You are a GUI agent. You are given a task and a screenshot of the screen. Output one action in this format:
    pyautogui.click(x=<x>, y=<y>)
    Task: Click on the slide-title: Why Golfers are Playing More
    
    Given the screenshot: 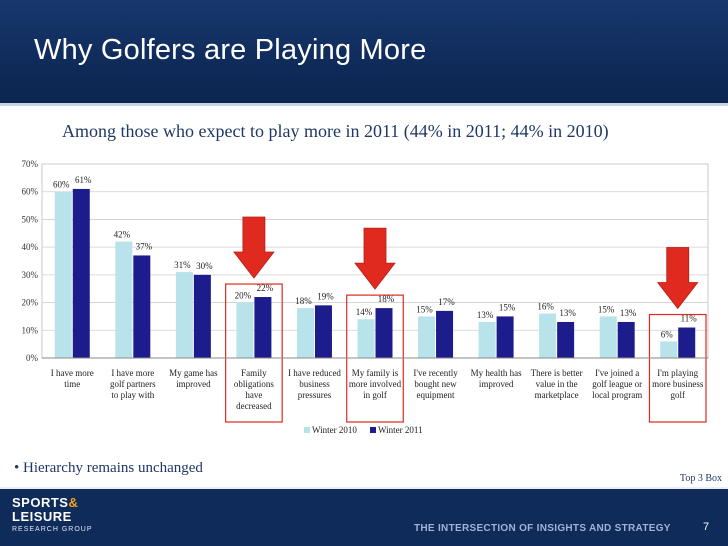 What is the action you would take?
    pyautogui.click(x=230, y=50)
    